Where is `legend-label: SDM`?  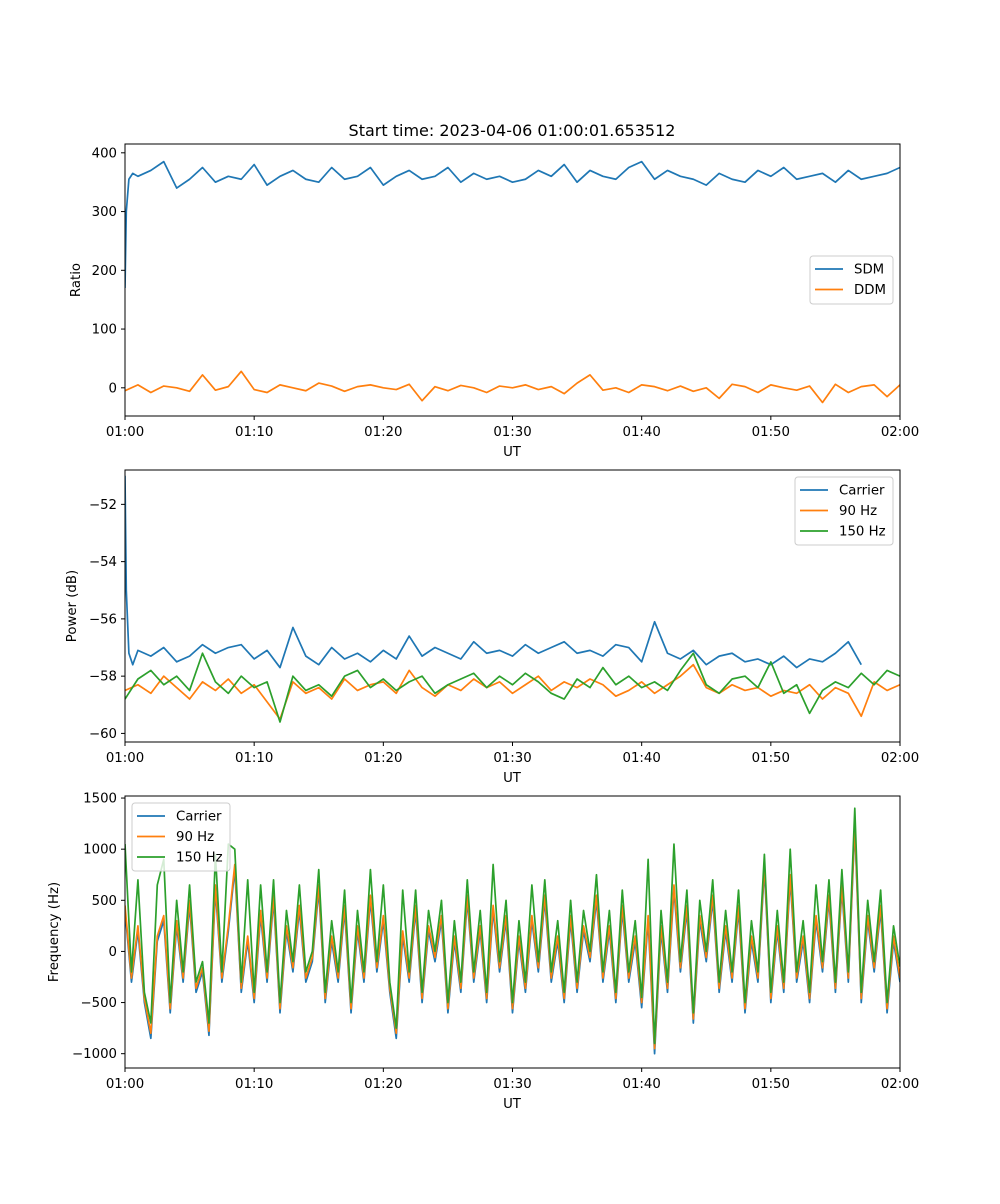
legend-label: SDM is located at coordinates (869, 270).